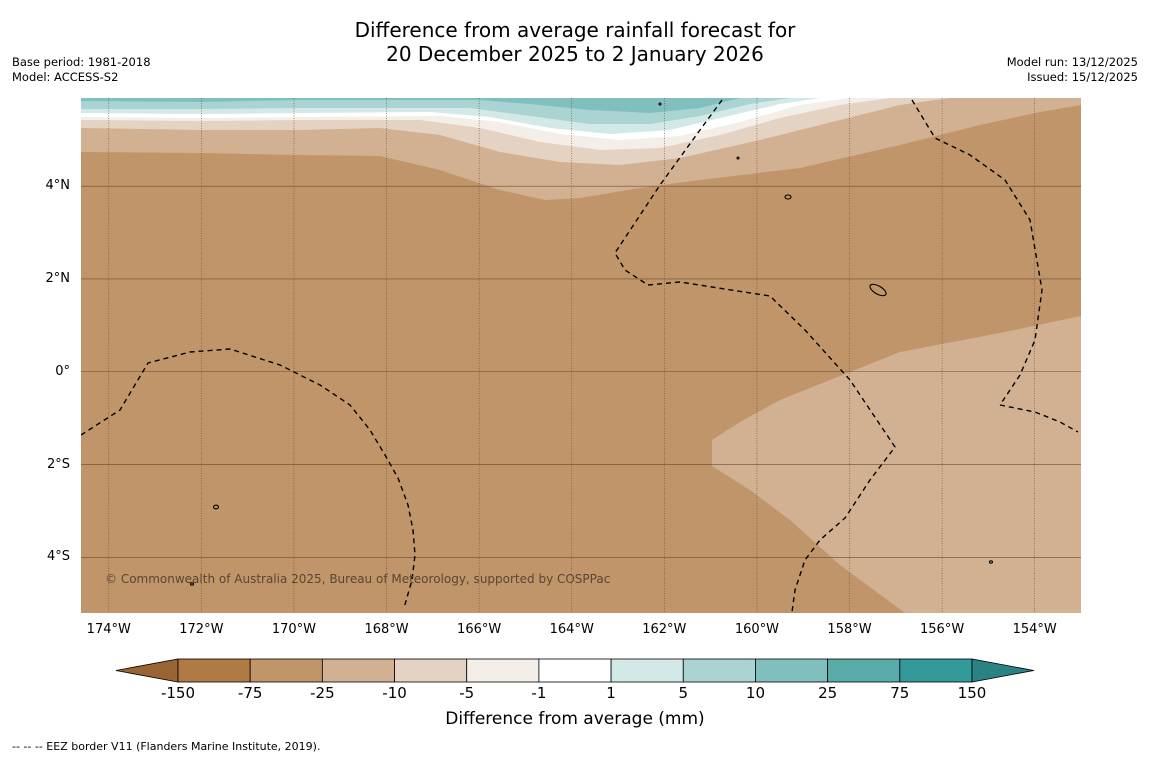 This screenshot has height=758, width=1150. What do you see at coordinates (58, 464) in the screenshot?
I see `lat-tick-label: 2°S` at bounding box center [58, 464].